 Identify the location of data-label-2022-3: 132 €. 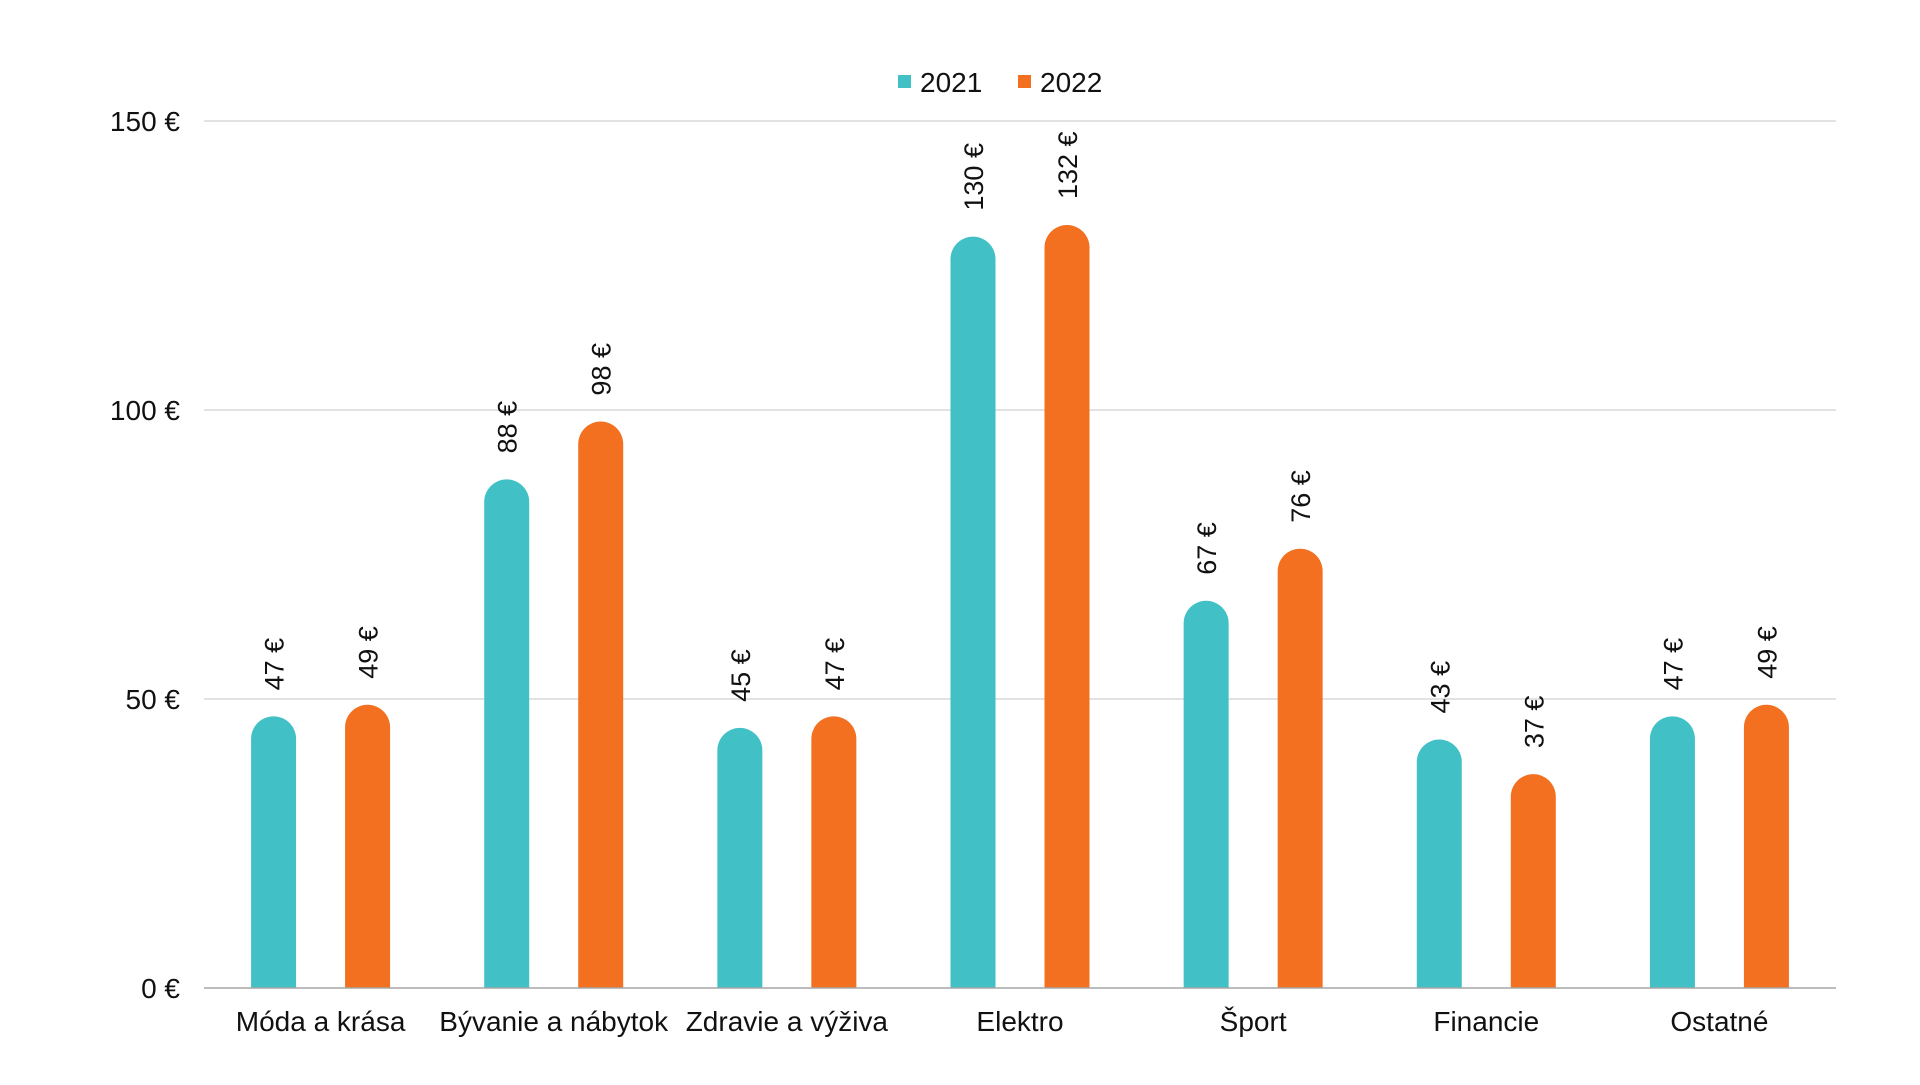
(1068, 165).